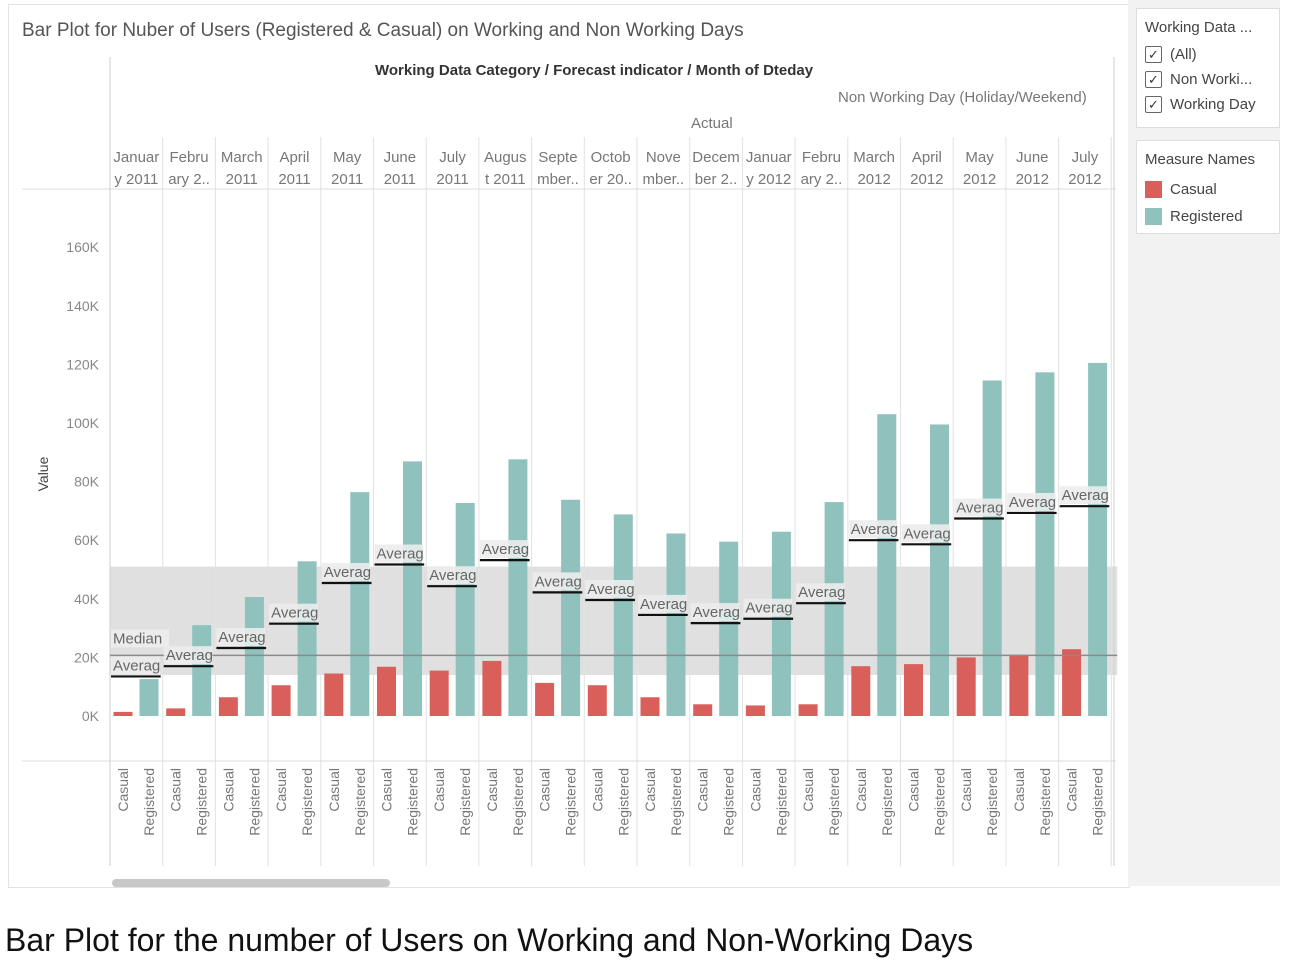 This screenshot has width=1292, height=970. What do you see at coordinates (1212, 54) in the screenshot?
I see `filter-option-all: ✓ (All)` at bounding box center [1212, 54].